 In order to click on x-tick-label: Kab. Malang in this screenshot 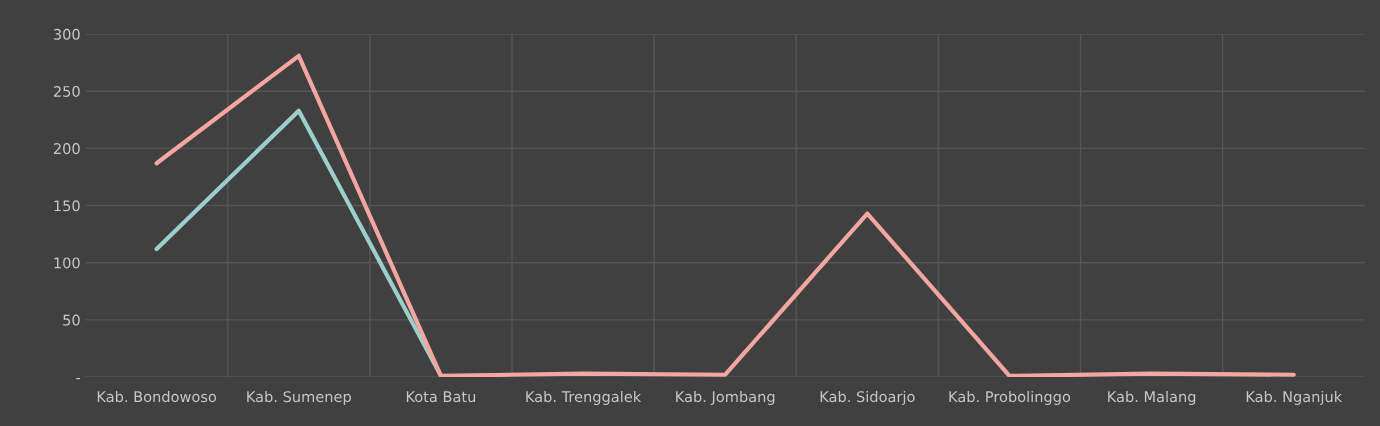, I will do `click(1152, 398)`.